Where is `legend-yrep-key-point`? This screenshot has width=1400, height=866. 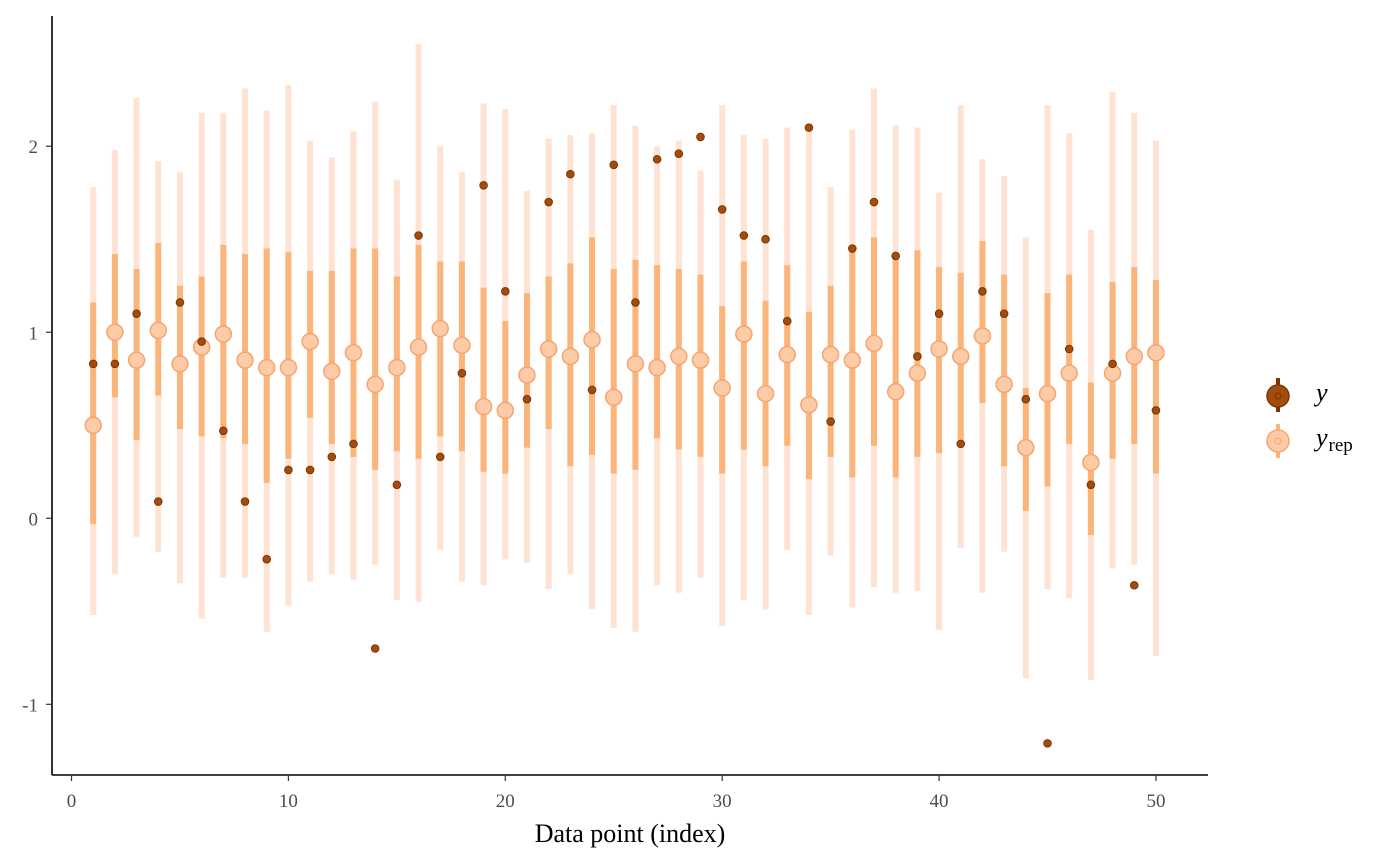 legend-yrep-key-point is located at coordinates (1278, 441).